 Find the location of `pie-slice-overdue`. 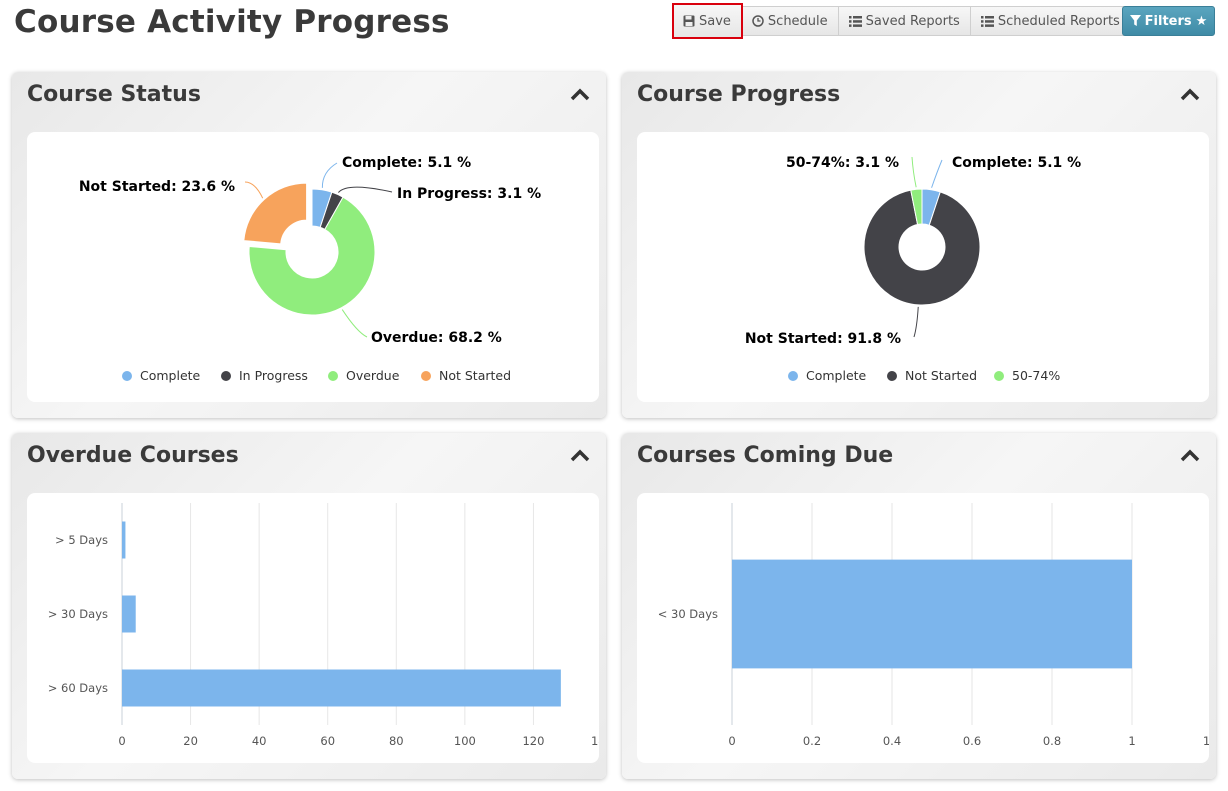

pie-slice-overdue is located at coordinates (312, 256).